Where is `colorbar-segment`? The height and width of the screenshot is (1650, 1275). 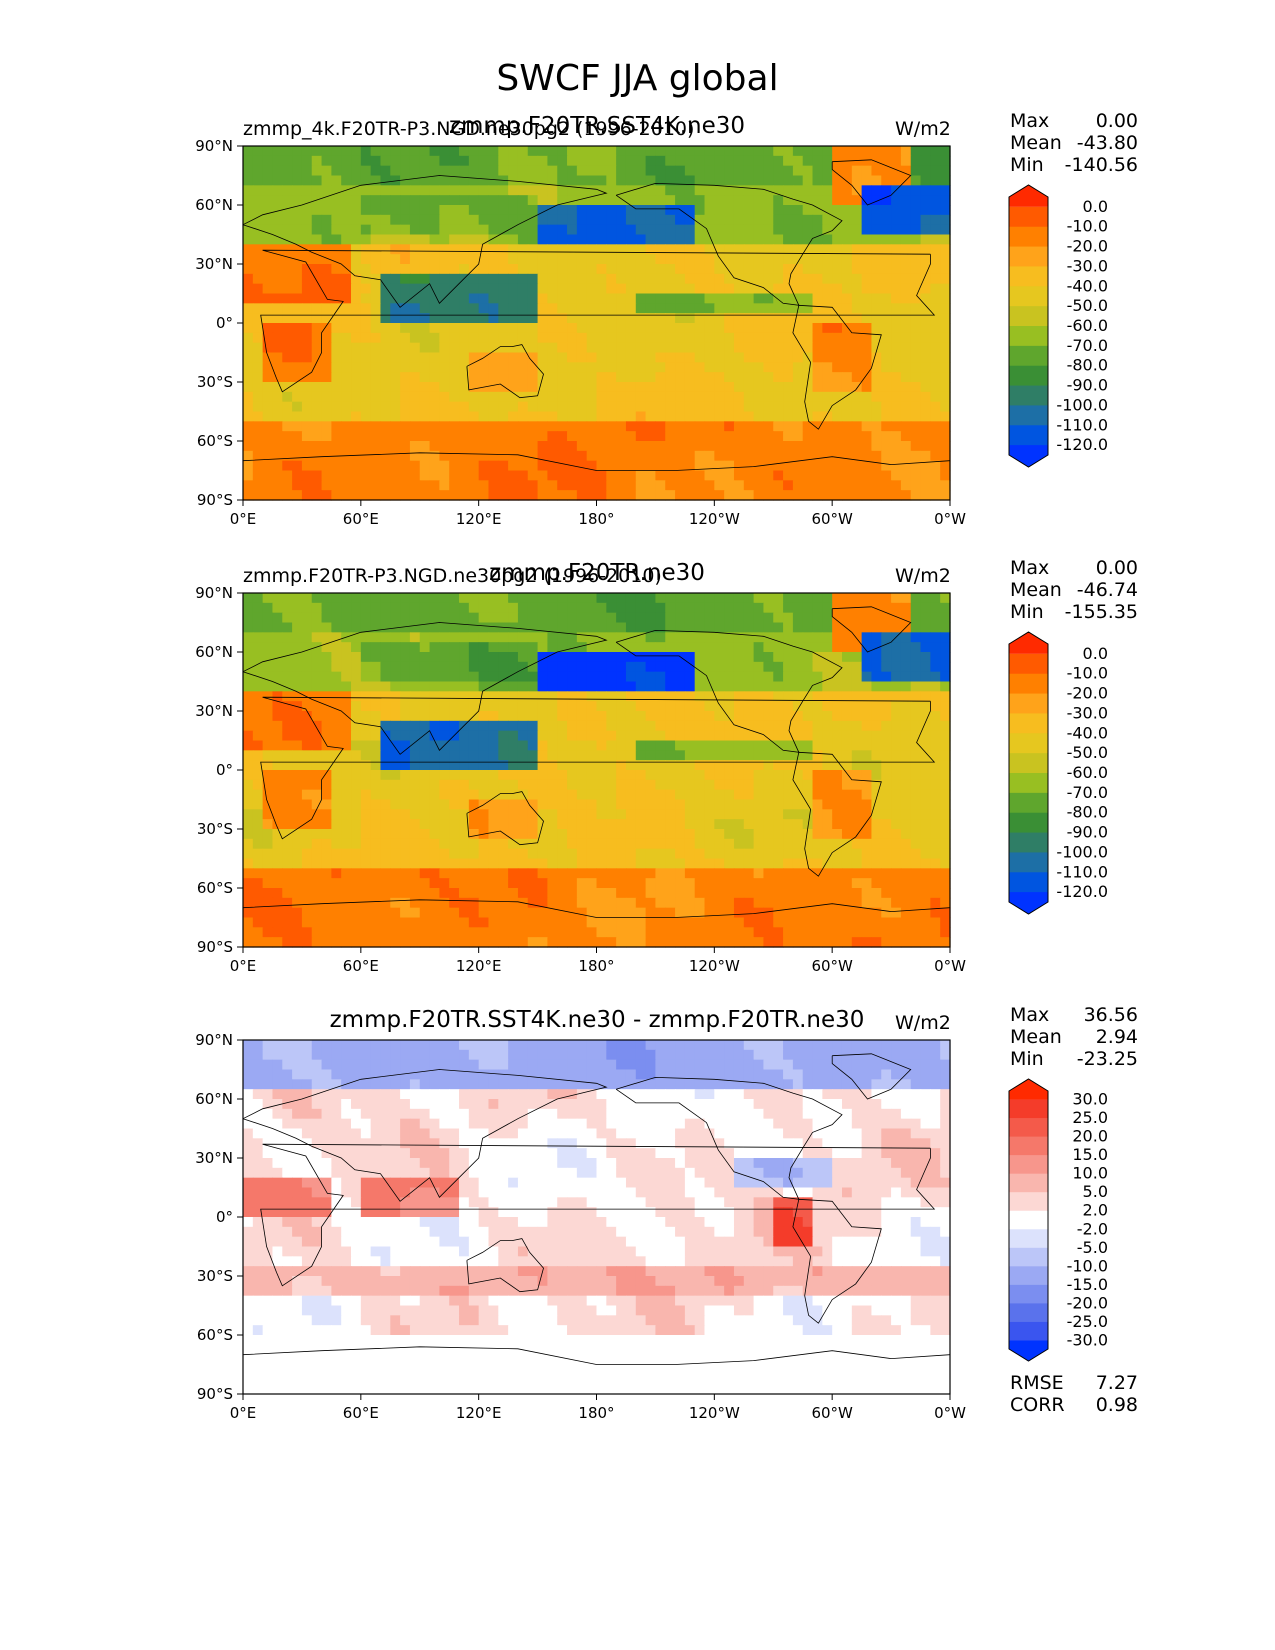 colorbar-segment is located at coordinates (1028, 256).